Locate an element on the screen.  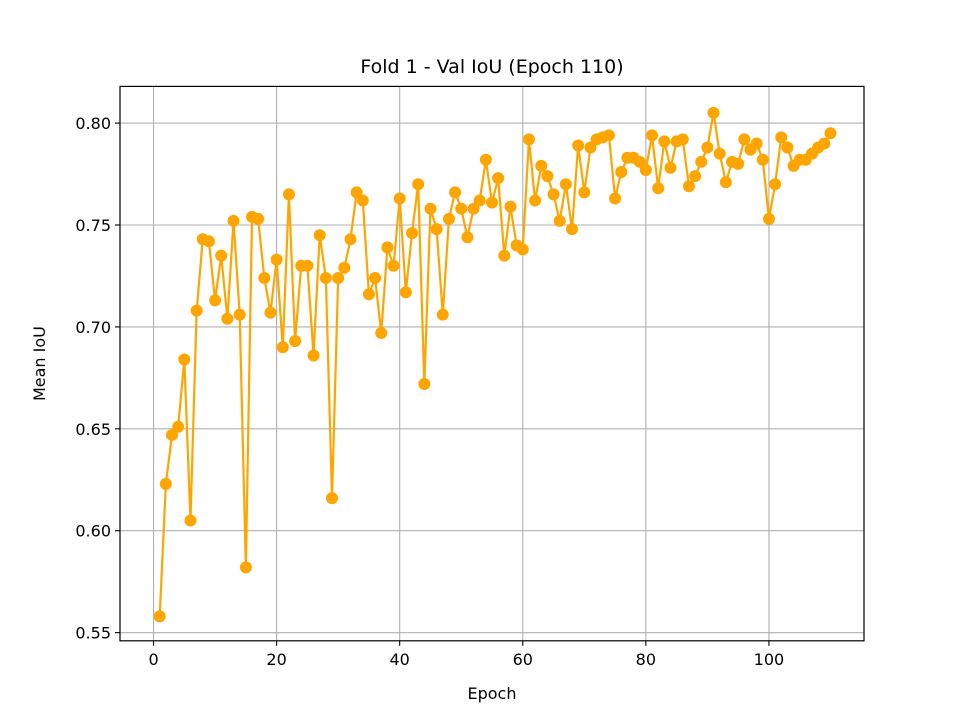
x-tick-label: 80 is located at coordinates (646, 659).